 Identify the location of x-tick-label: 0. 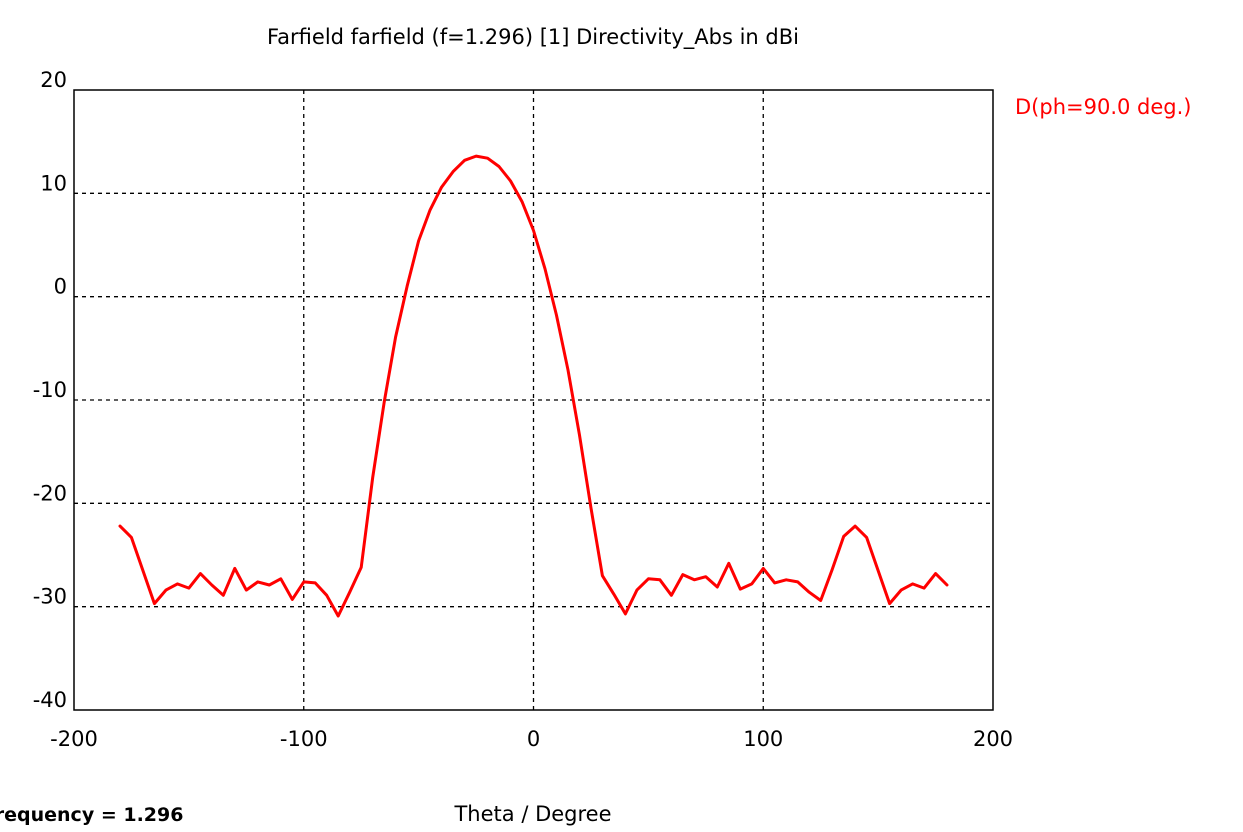
(533, 739).